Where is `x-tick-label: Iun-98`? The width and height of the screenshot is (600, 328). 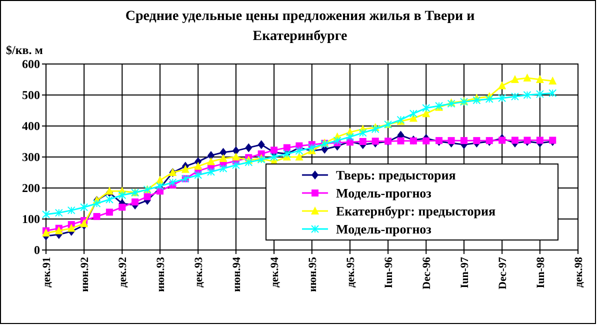 x-tick-label: Iun-98 is located at coordinates (540, 272).